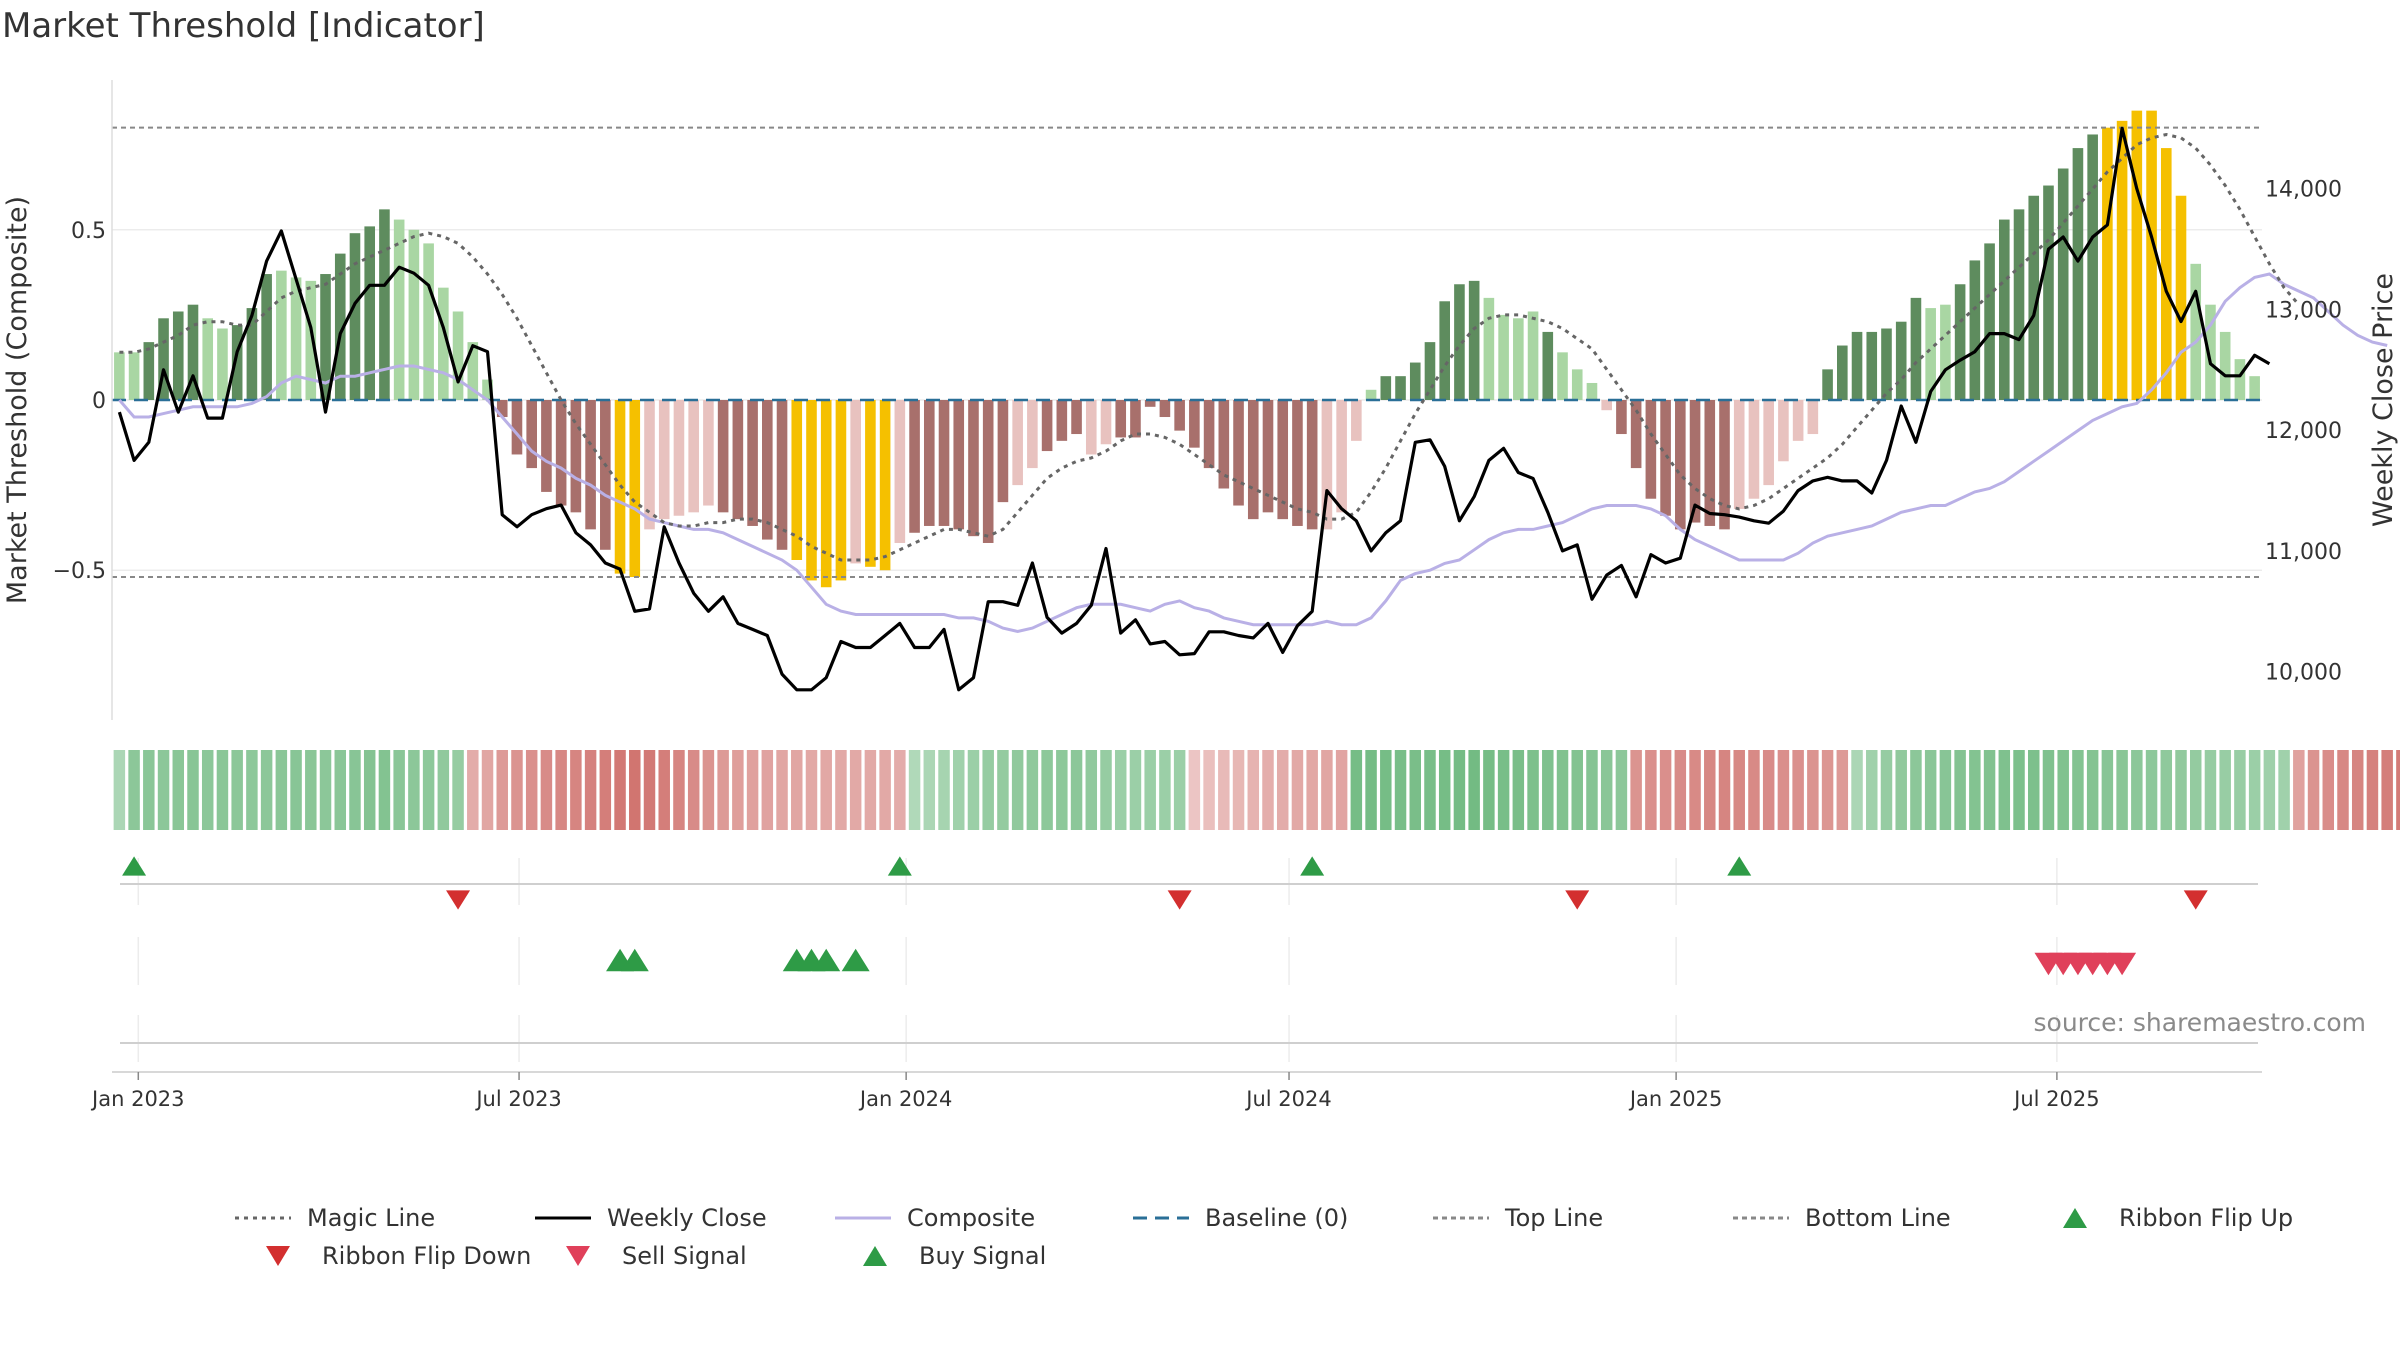  What do you see at coordinates (243, 26) in the screenshot?
I see `chart-title: Market Threshold [Indicator]` at bounding box center [243, 26].